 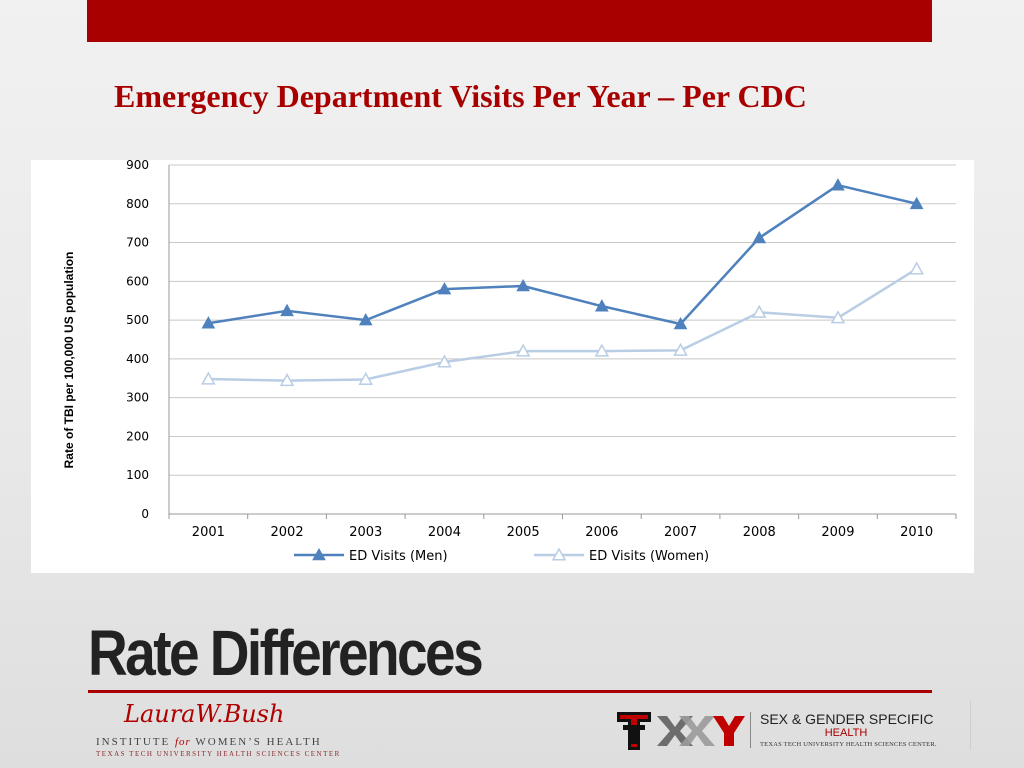 I want to click on y-tick-label: 200, so click(x=137, y=436).